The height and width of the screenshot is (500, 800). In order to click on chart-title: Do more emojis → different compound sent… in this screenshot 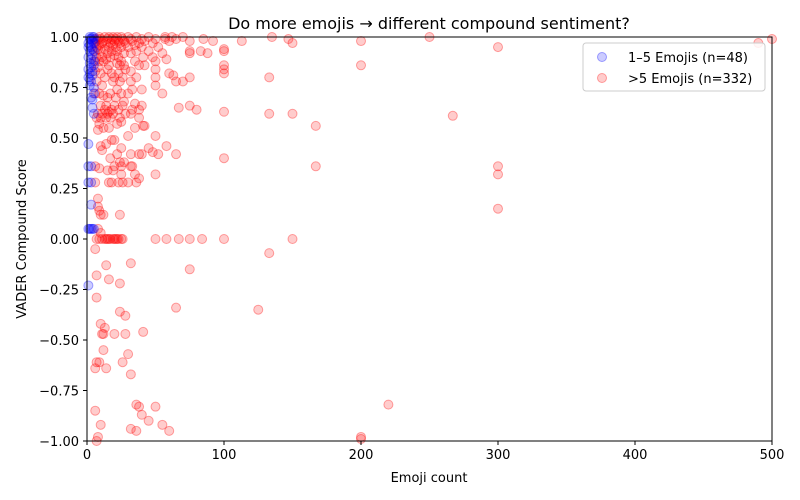, I will do `click(429, 23)`.